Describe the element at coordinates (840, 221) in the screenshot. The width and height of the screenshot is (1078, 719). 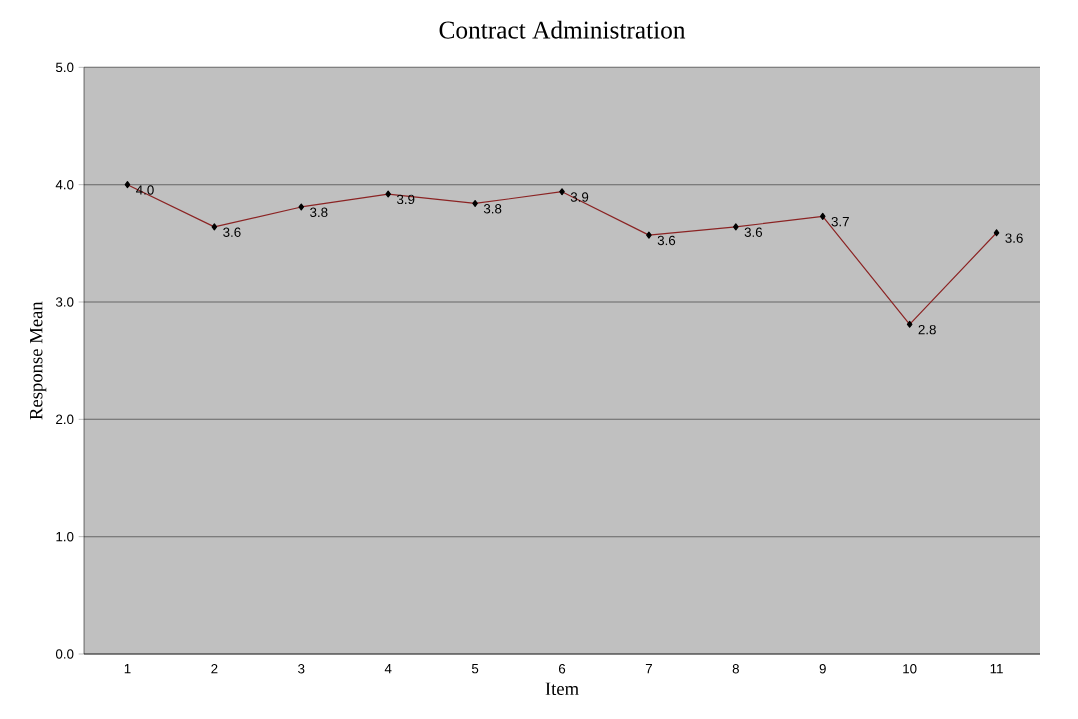
I see `data-label: 3.7` at that location.